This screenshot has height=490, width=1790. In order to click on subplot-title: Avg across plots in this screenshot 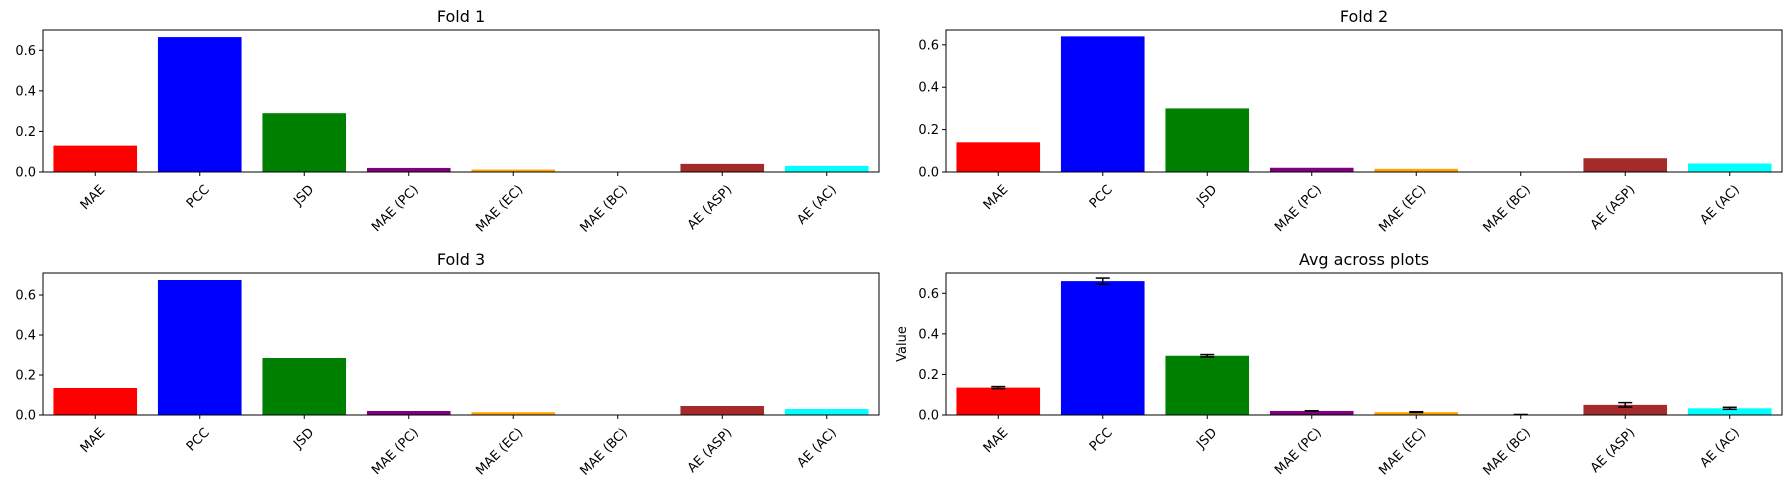, I will do `click(1364, 259)`.